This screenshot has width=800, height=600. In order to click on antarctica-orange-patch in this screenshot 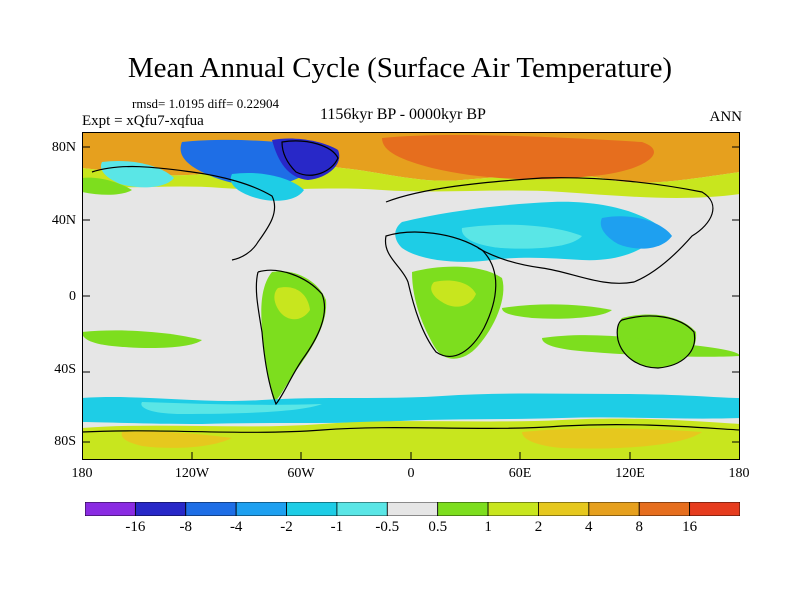, I will do `click(612, 438)`.